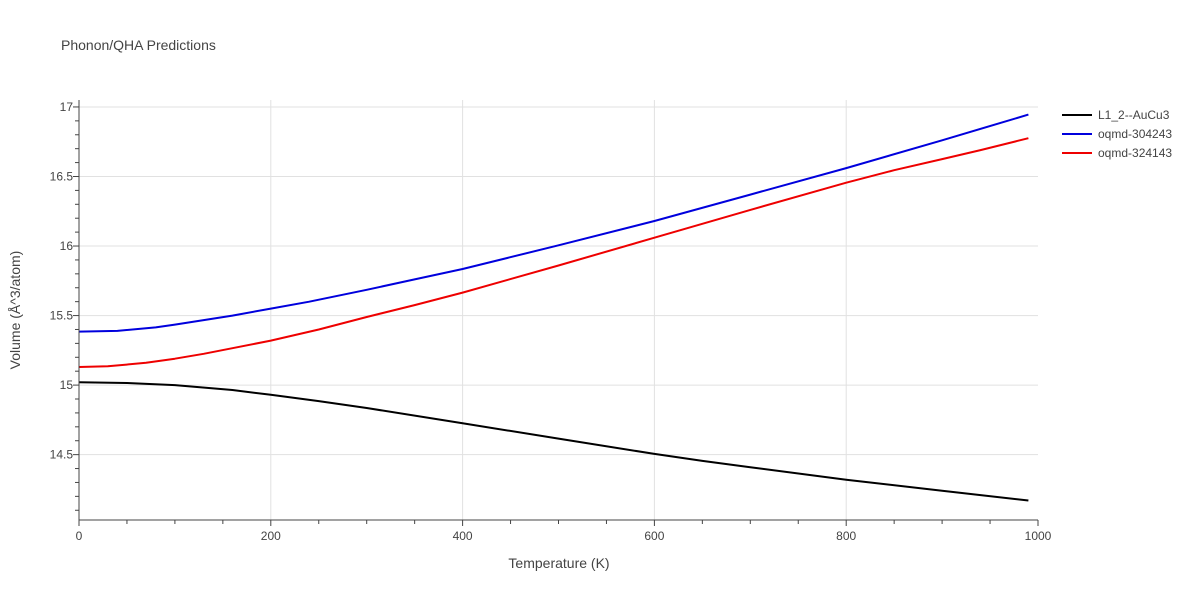  What do you see at coordinates (15, 310) in the screenshot?
I see `y-axis-title: Volume (Å^3/atom)` at bounding box center [15, 310].